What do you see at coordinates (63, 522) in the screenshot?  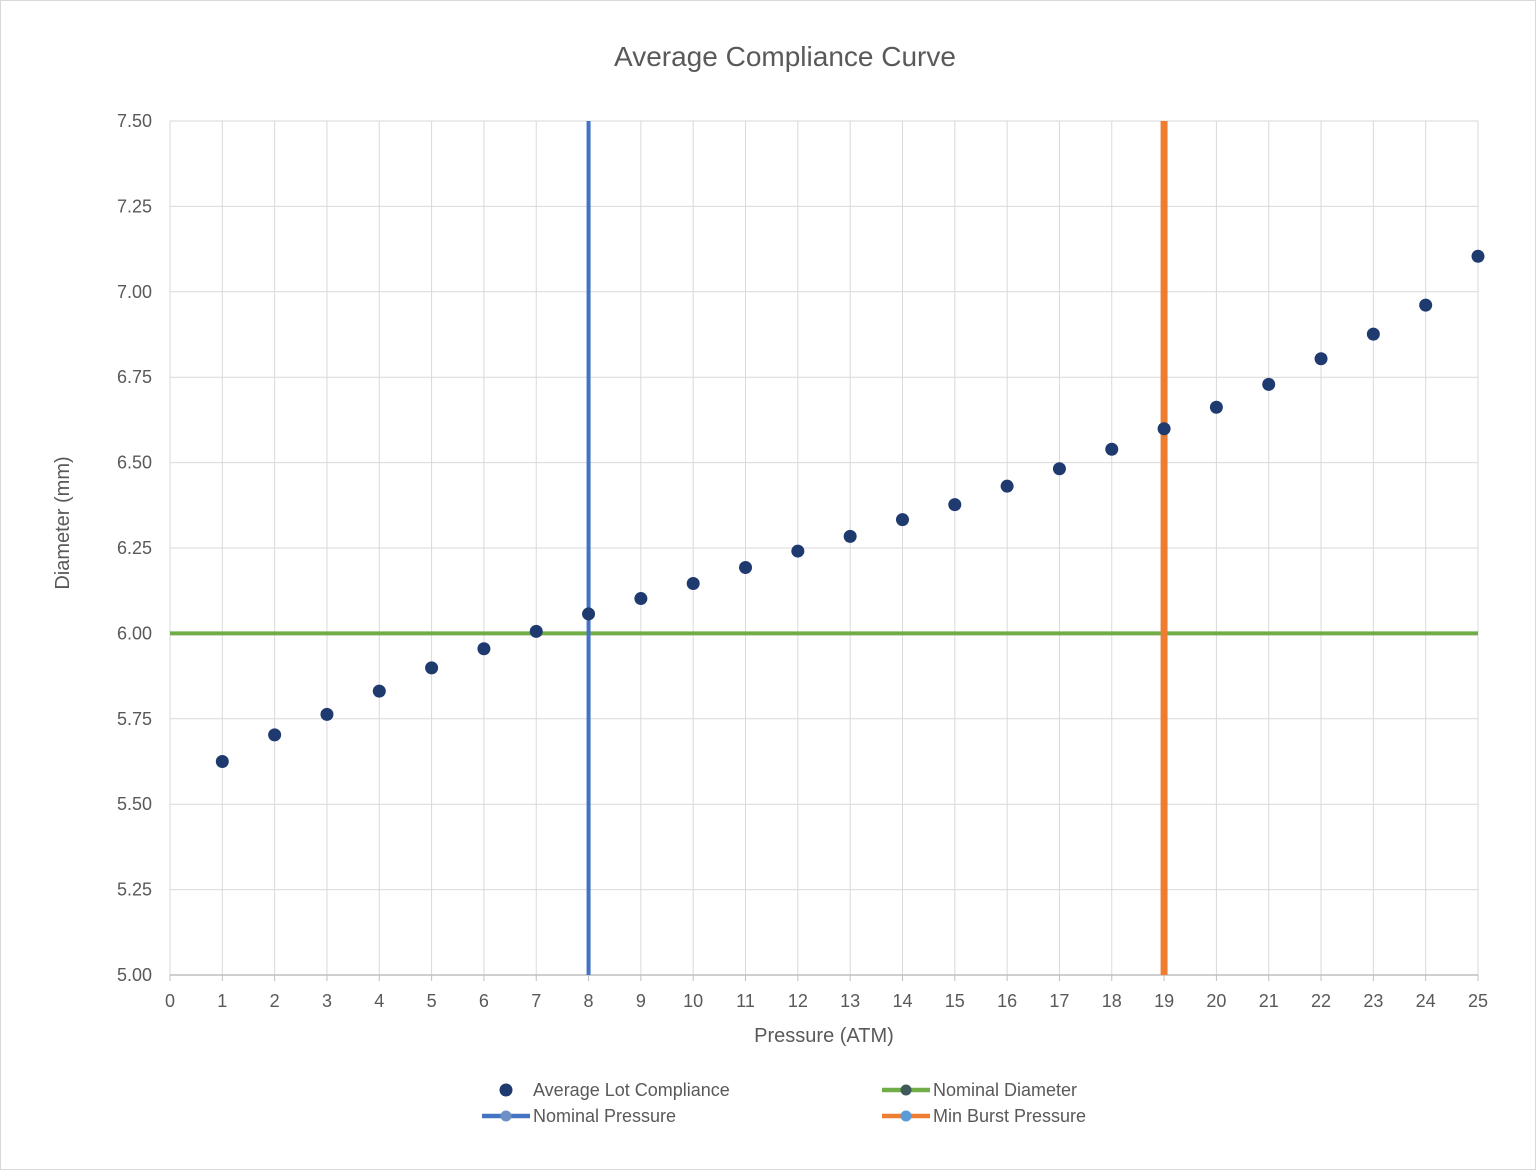 I see `y-axis-title: Diameter (mm)` at bounding box center [63, 522].